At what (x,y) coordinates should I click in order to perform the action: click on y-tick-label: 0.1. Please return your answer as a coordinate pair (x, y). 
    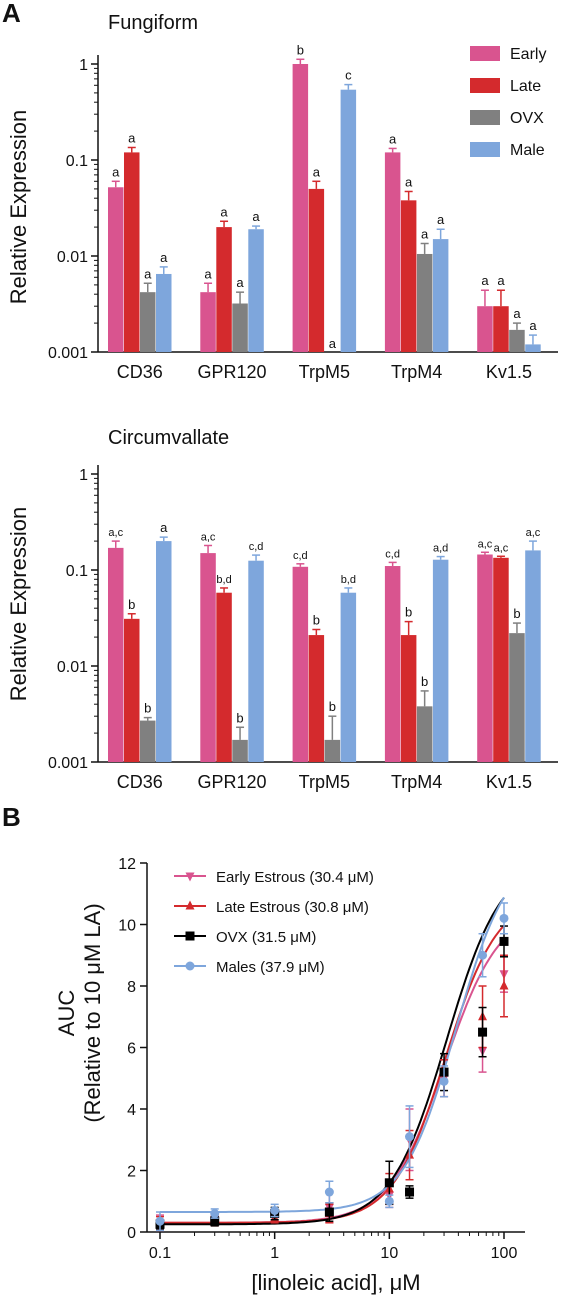
    Looking at the image, I should click on (77, 571).